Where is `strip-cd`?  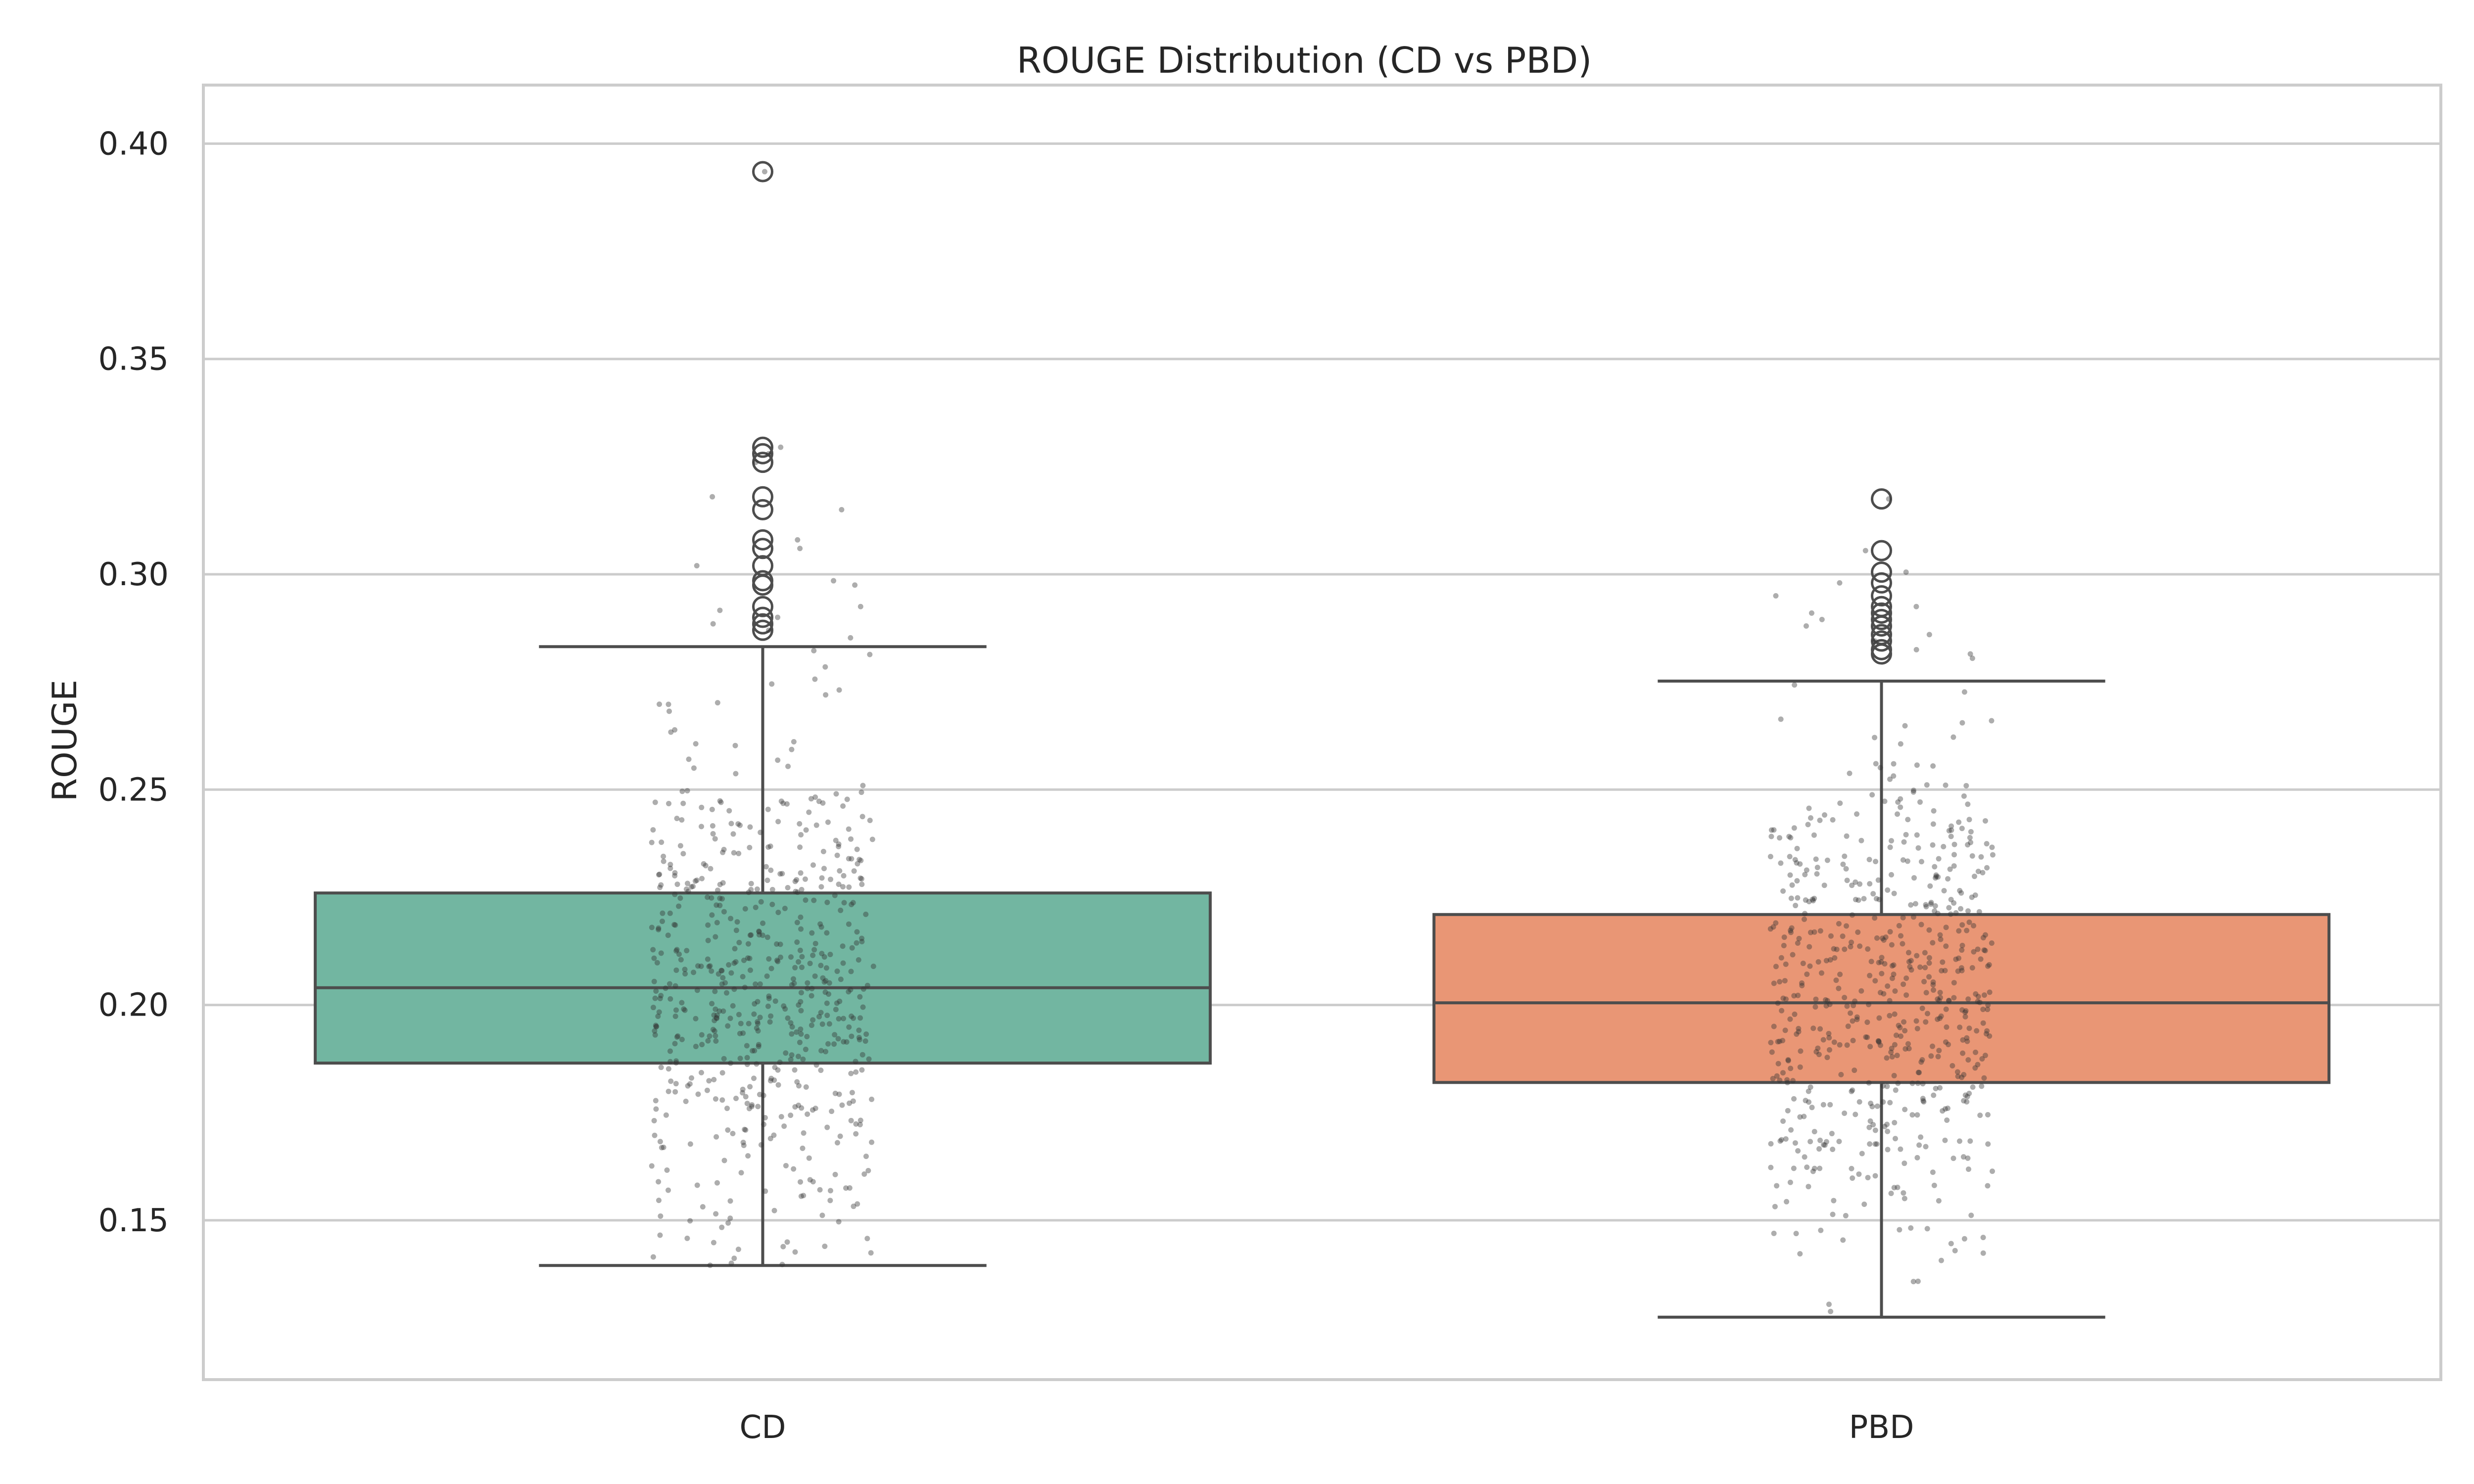 strip-cd is located at coordinates (763, 718).